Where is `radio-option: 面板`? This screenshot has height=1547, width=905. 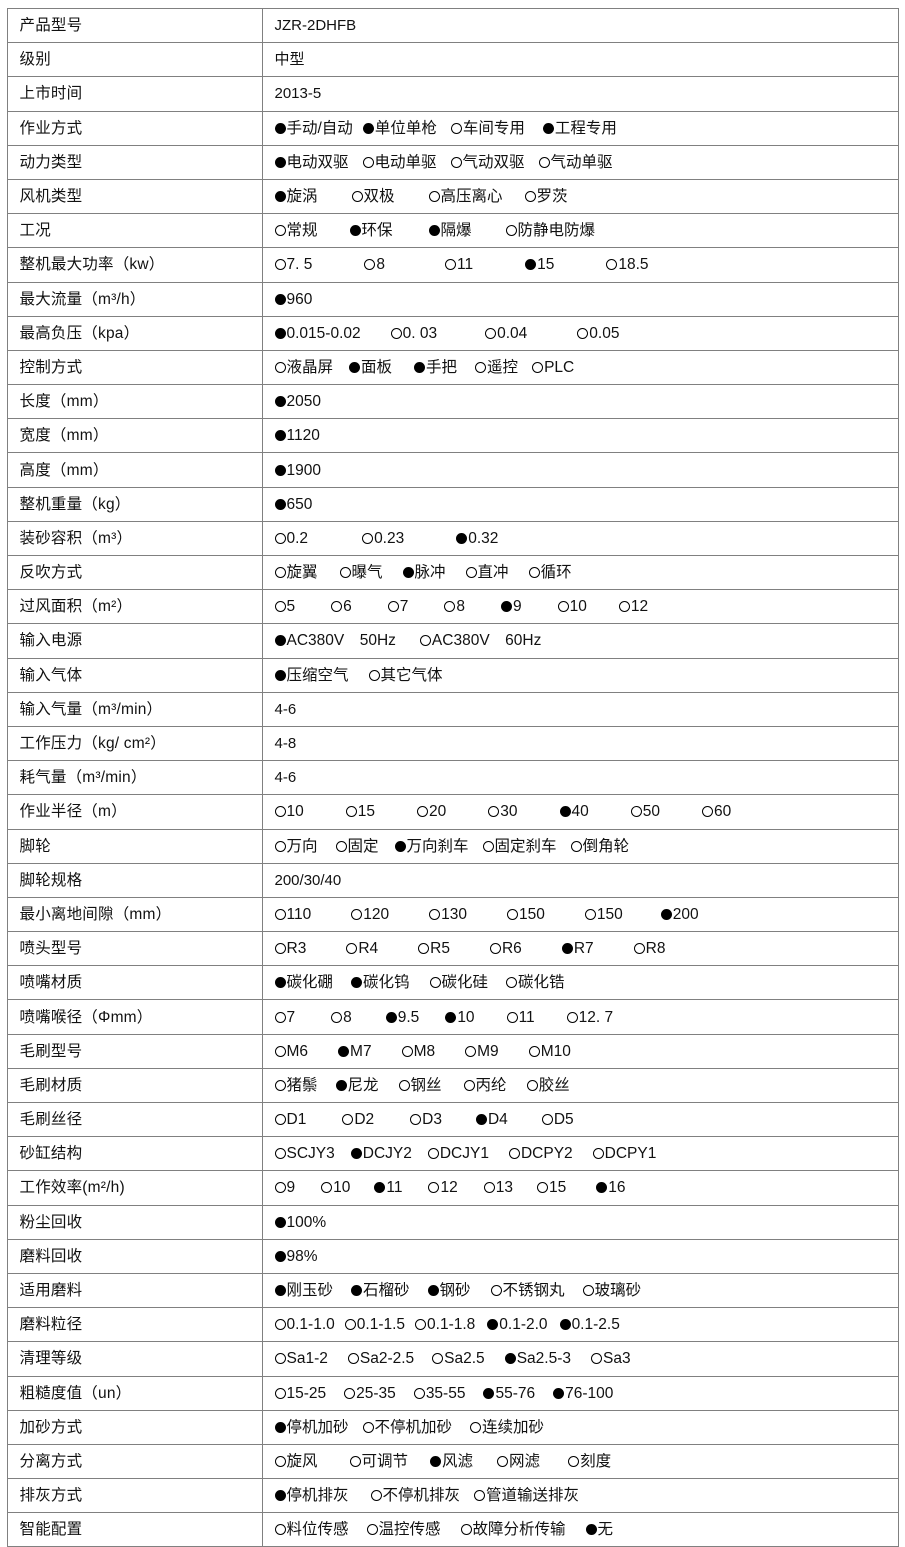
radio-option: 面板 is located at coordinates (370, 367).